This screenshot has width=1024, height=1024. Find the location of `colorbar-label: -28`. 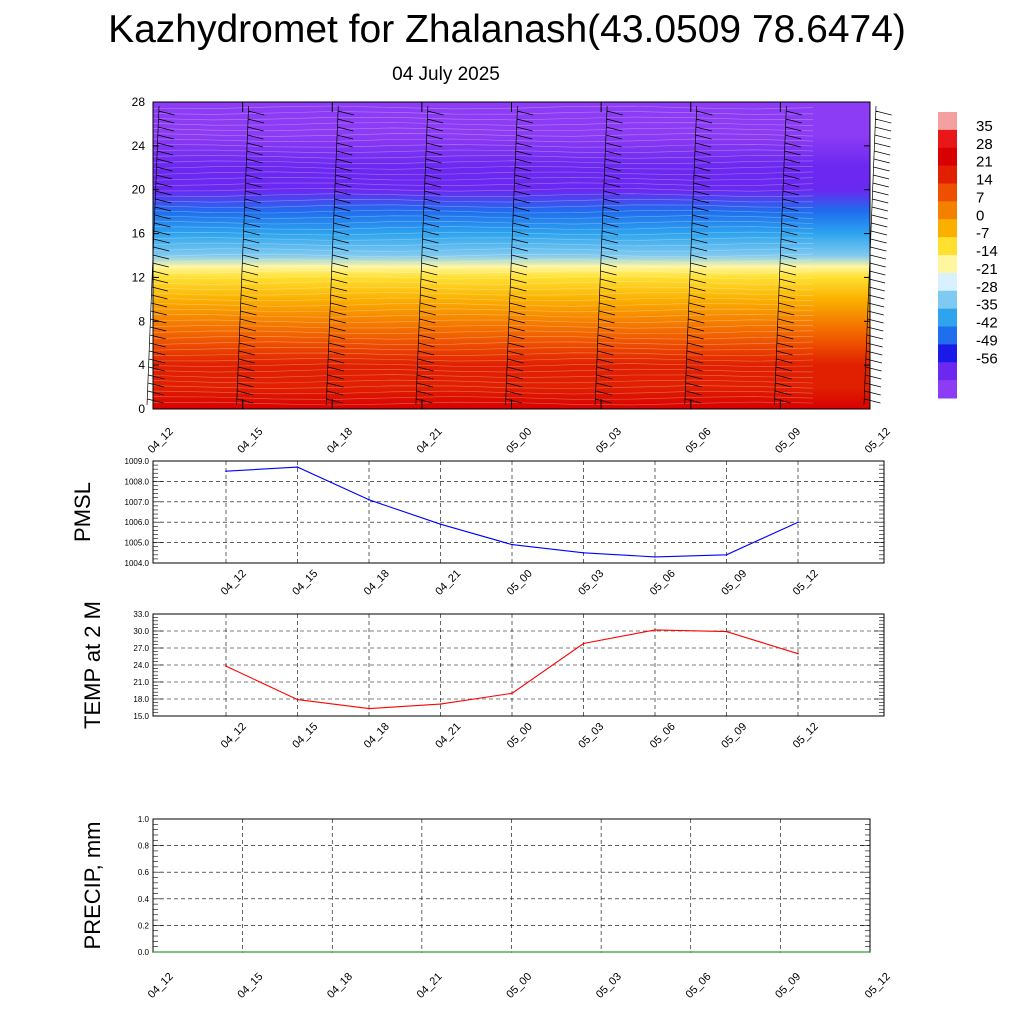

colorbar-label: -28 is located at coordinates (987, 287).